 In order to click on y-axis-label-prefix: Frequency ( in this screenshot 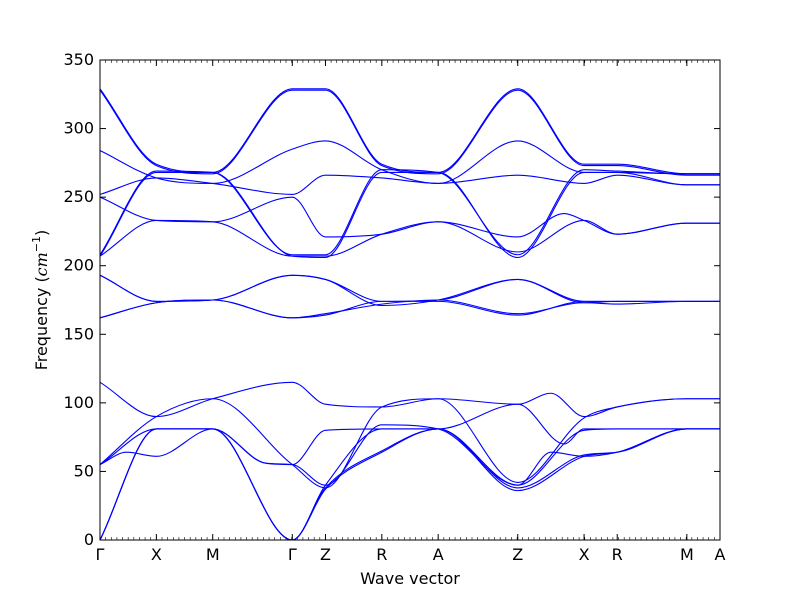, I will do `click(41, 323)`.